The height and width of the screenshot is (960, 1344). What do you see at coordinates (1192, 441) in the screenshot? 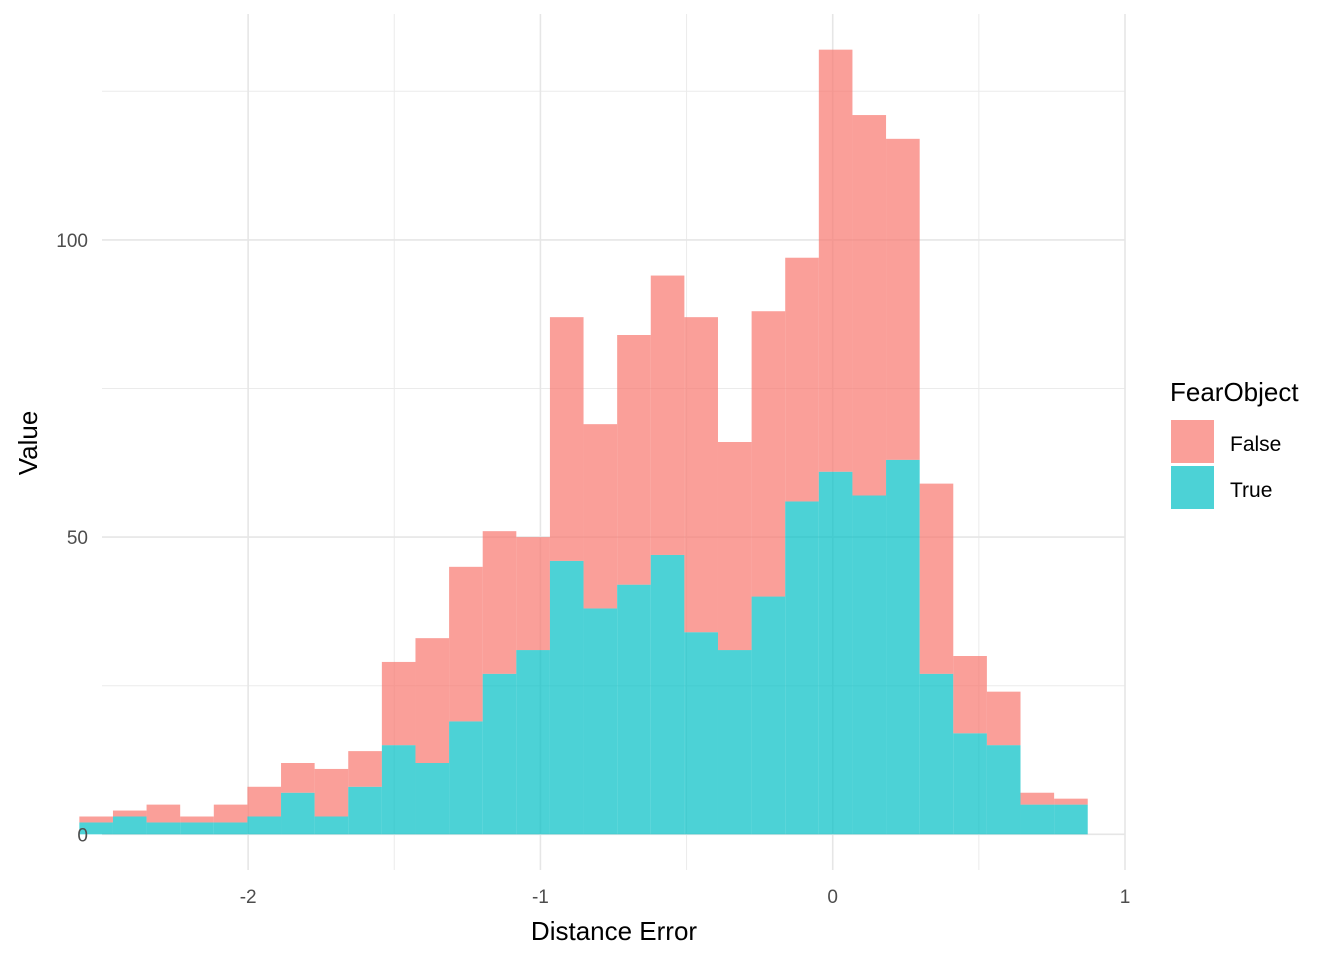
I see `legend-key-false` at bounding box center [1192, 441].